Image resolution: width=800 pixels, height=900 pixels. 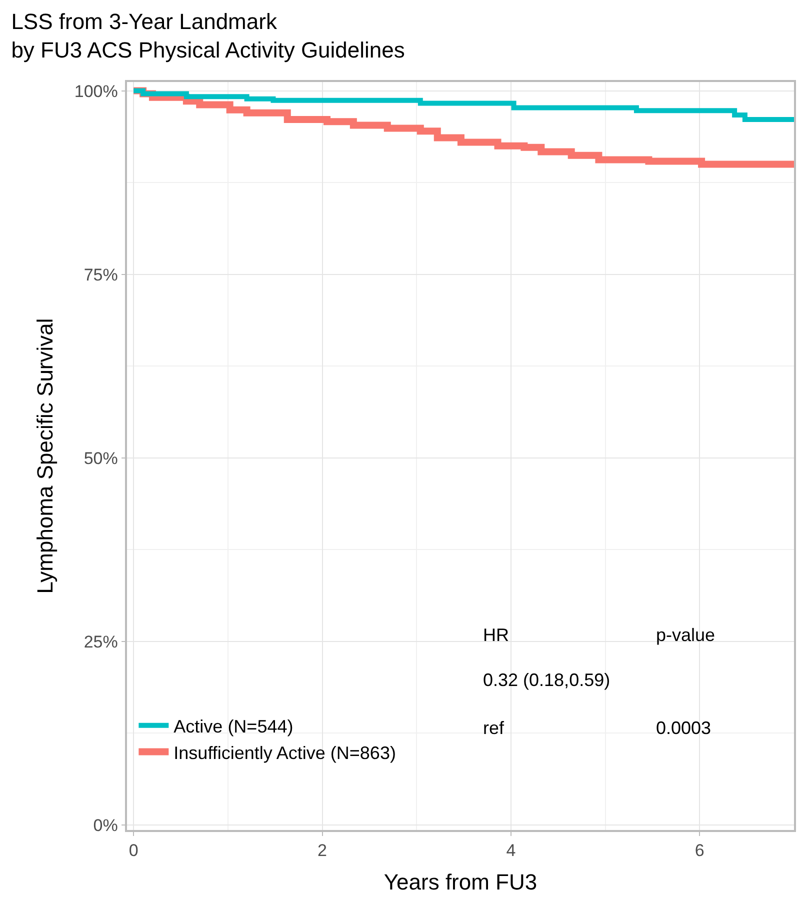 What do you see at coordinates (45, 456) in the screenshot?
I see `y-axis-title: Lymphoma Specific Survival` at bounding box center [45, 456].